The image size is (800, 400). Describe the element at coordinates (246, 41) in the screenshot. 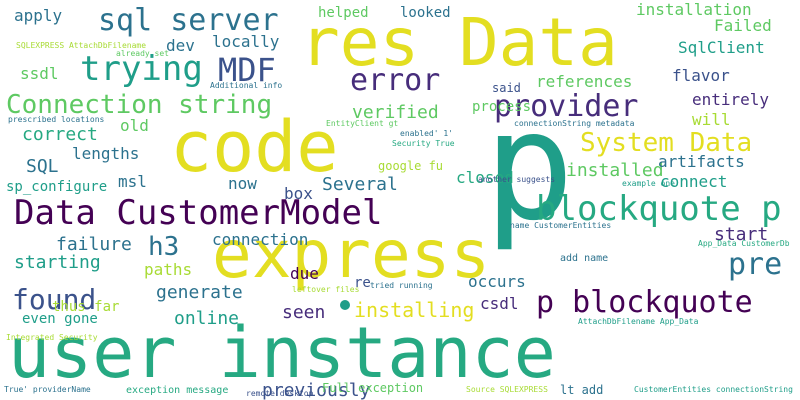

I see `cloud-word: locally` at that location.